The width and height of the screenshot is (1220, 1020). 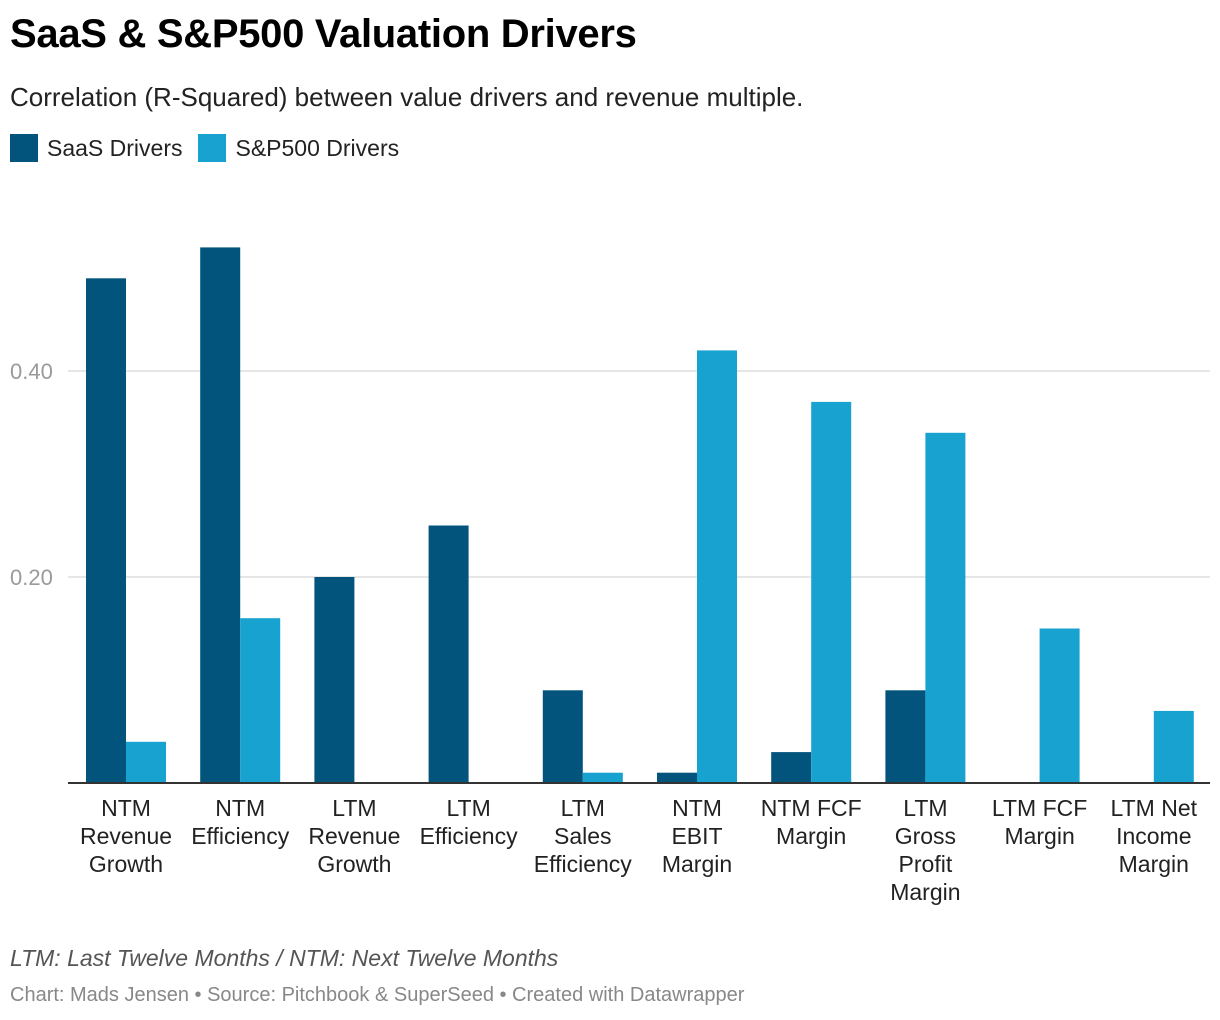 I want to click on x-tick-label: NTM FCF Margin, so click(x=811, y=822).